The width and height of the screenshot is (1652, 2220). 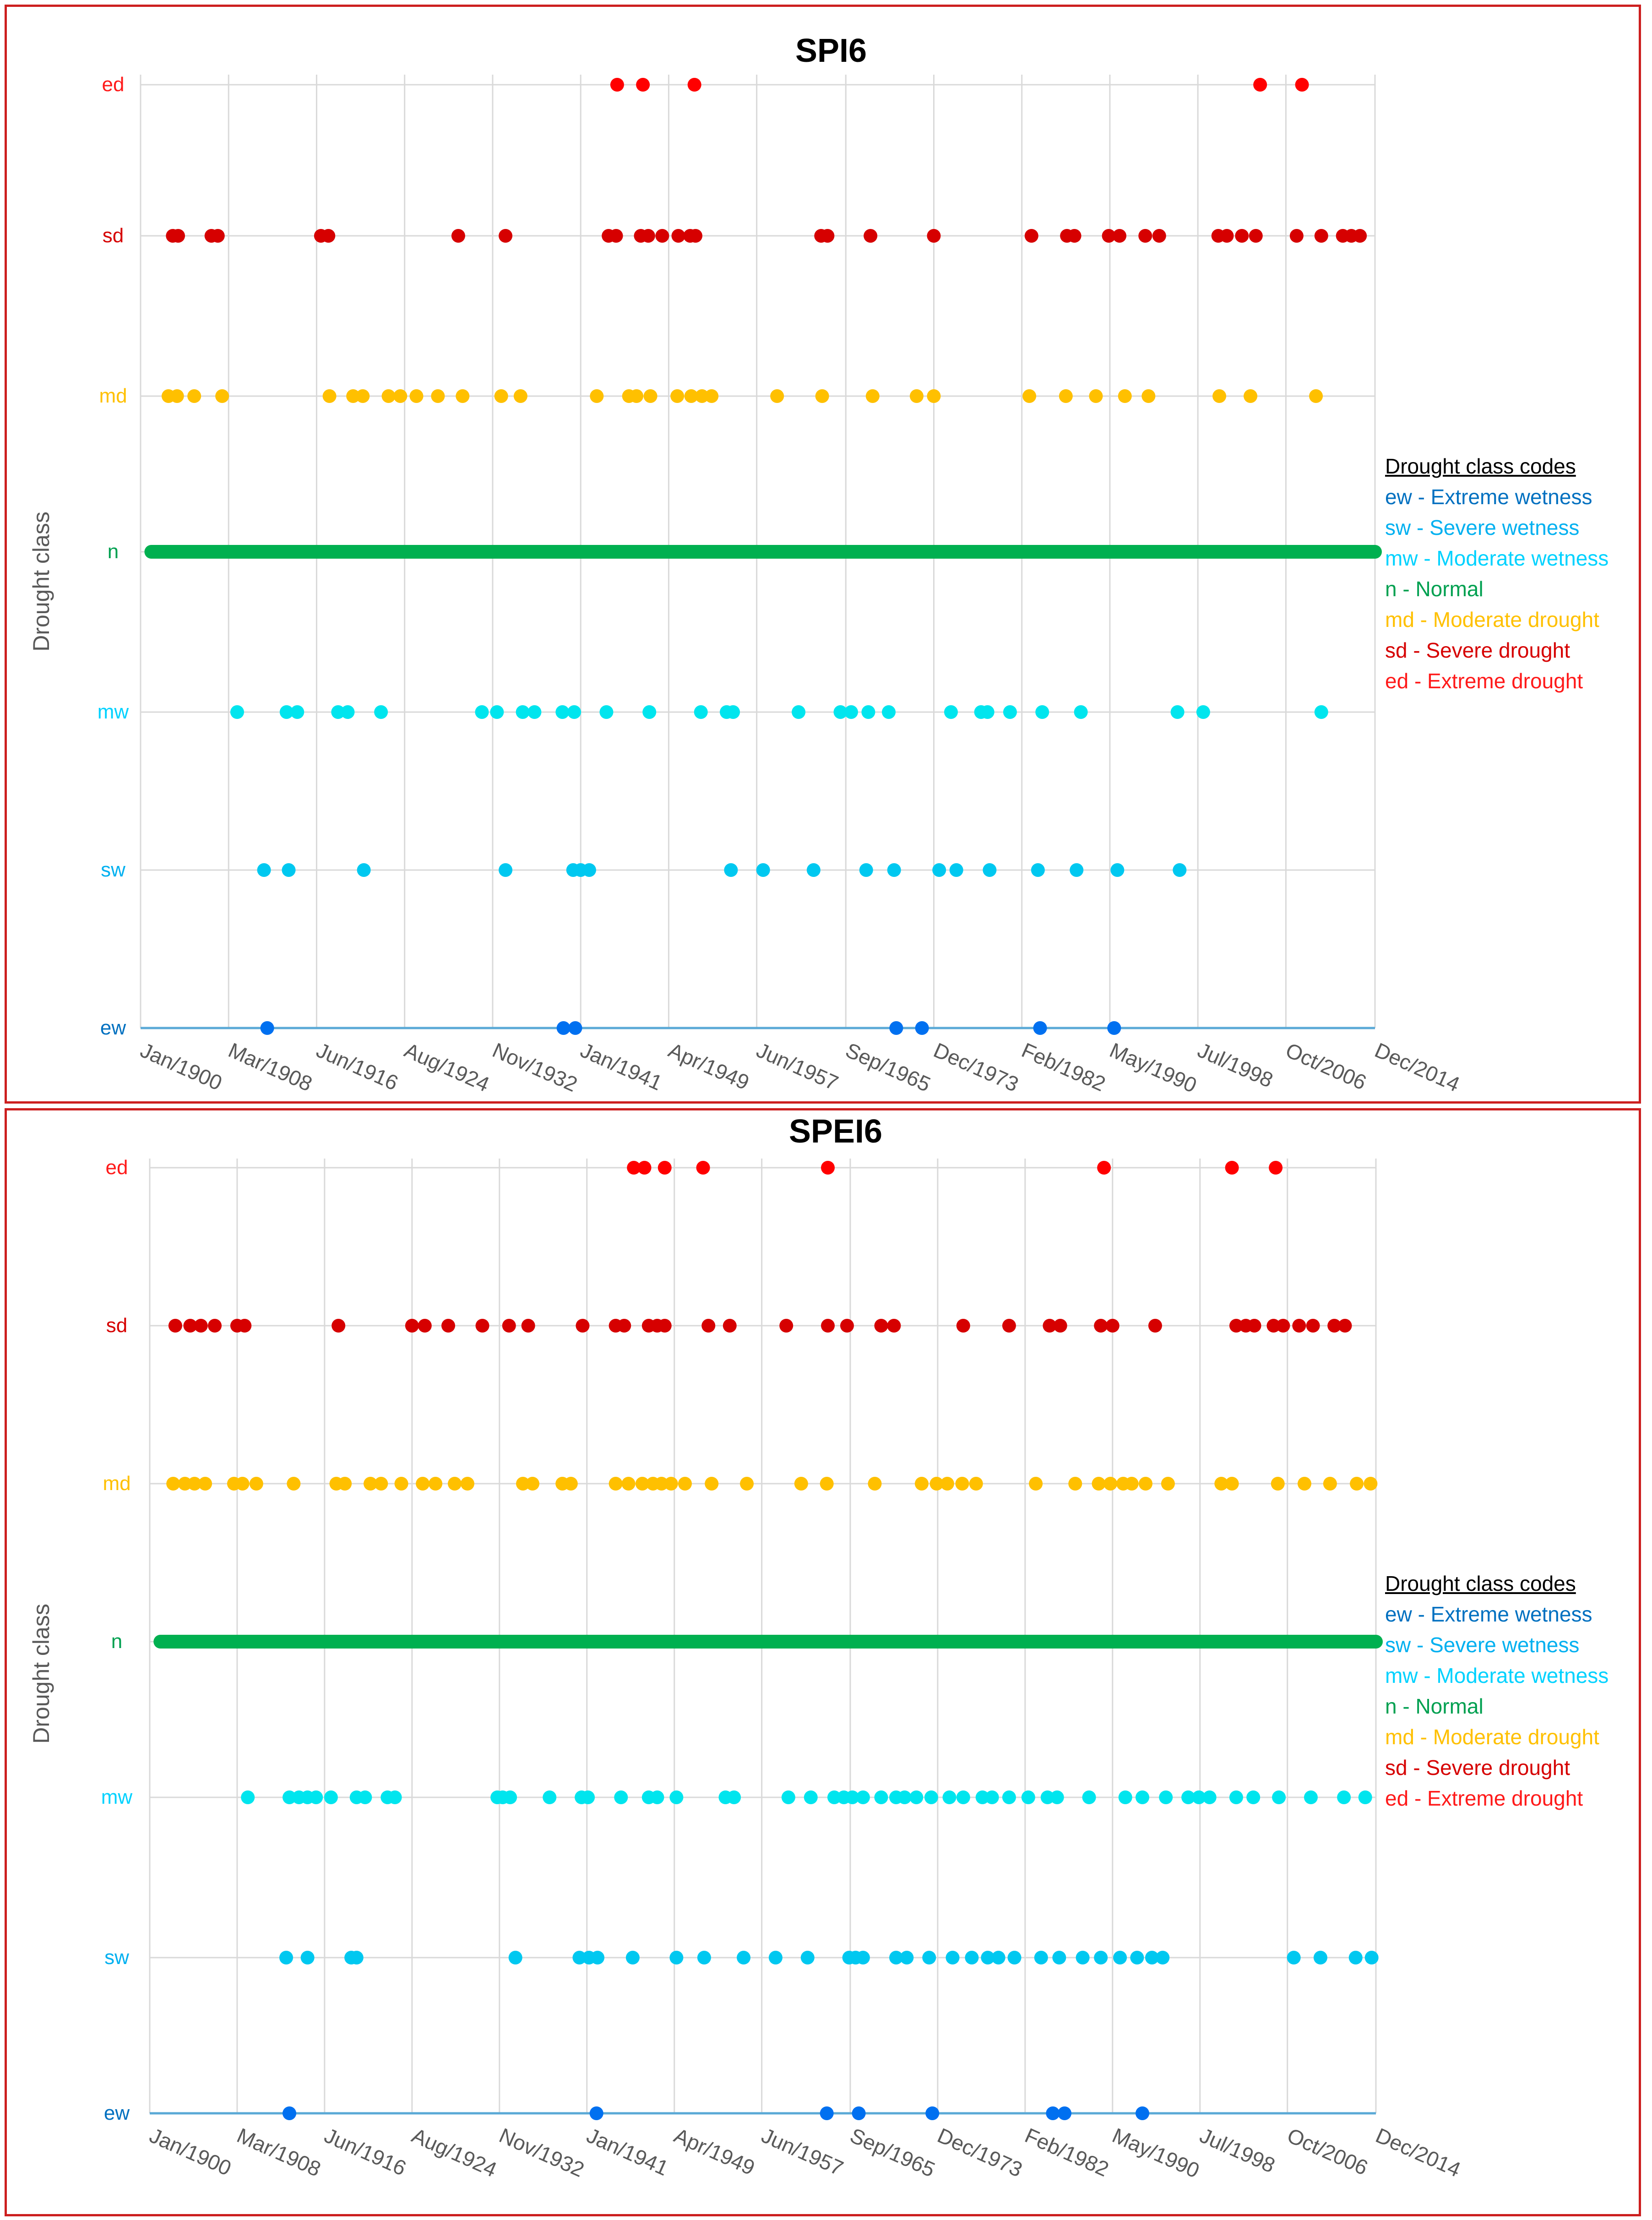 What do you see at coordinates (976, 1067) in the screenshot?
I see `x-tick-label: Dec/1973` at bounding box center [976, 1067].